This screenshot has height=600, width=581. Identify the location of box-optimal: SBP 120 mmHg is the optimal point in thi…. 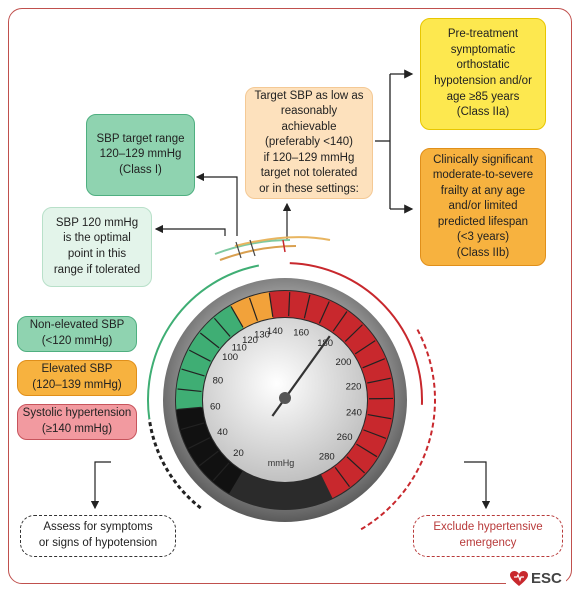
(97, 247).